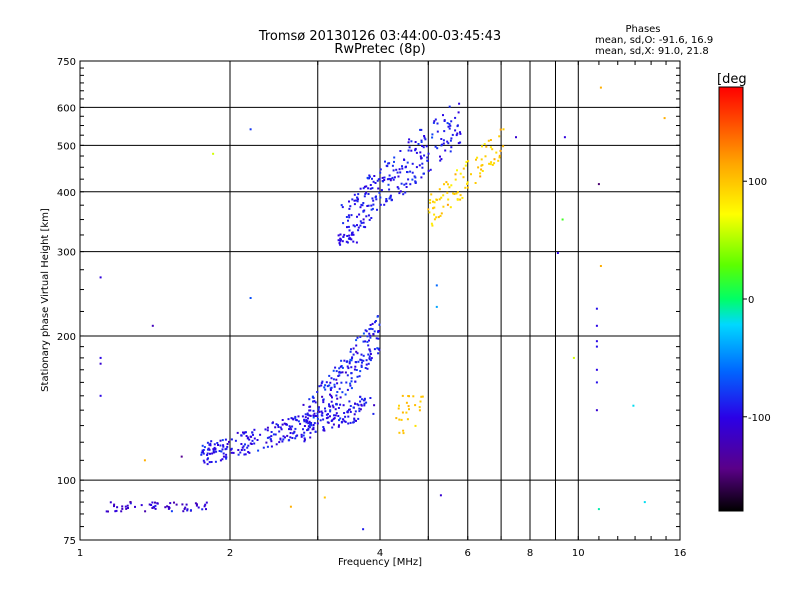 The width and height of the screenshot is (800, 600). I want to click on colorbar, so click(731, 299).